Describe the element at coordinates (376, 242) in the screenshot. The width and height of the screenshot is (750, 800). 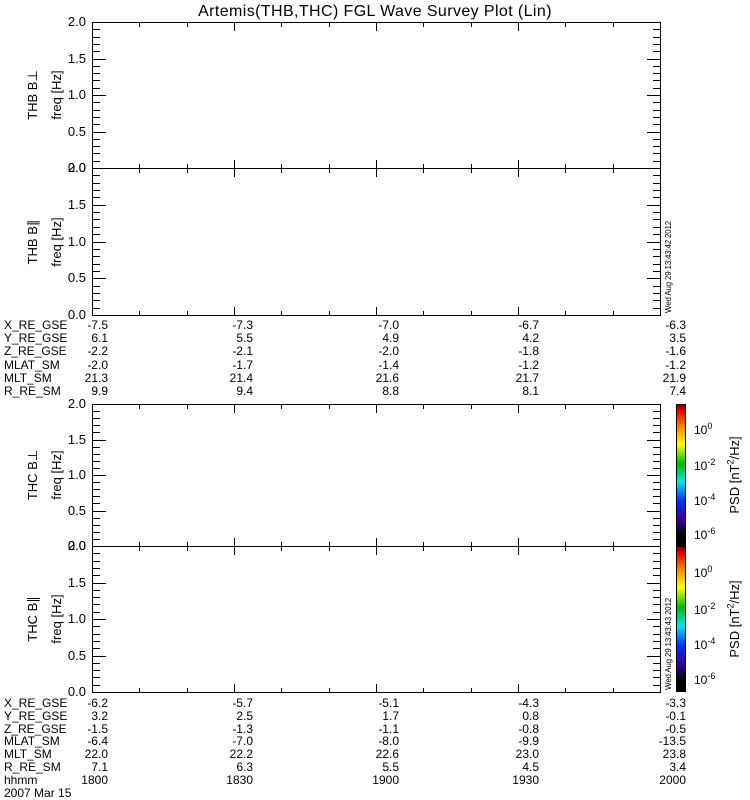
I see `panel-frame-thb-bpar` at that location.